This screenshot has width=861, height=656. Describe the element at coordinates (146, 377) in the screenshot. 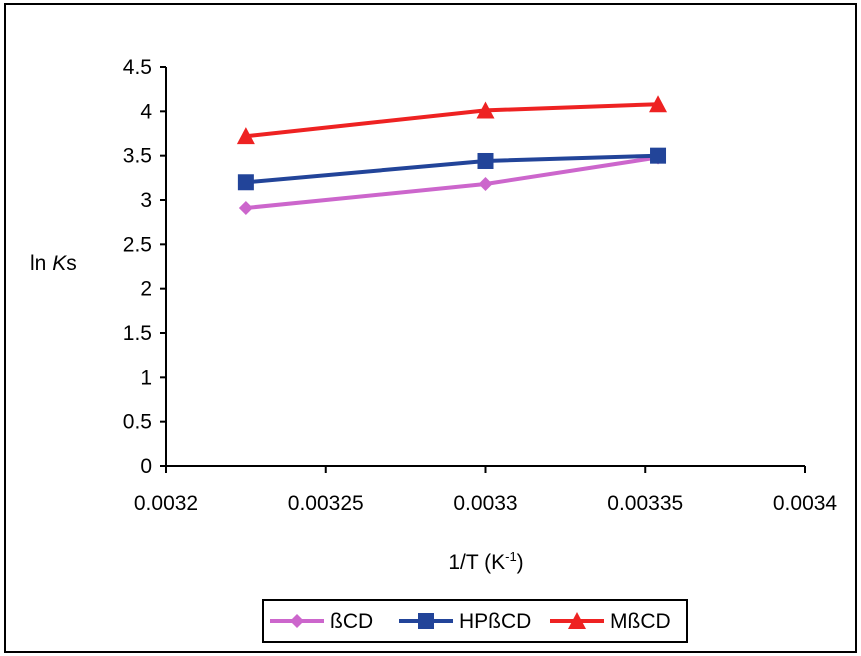

I see `y-tick-label: 1` at that location.